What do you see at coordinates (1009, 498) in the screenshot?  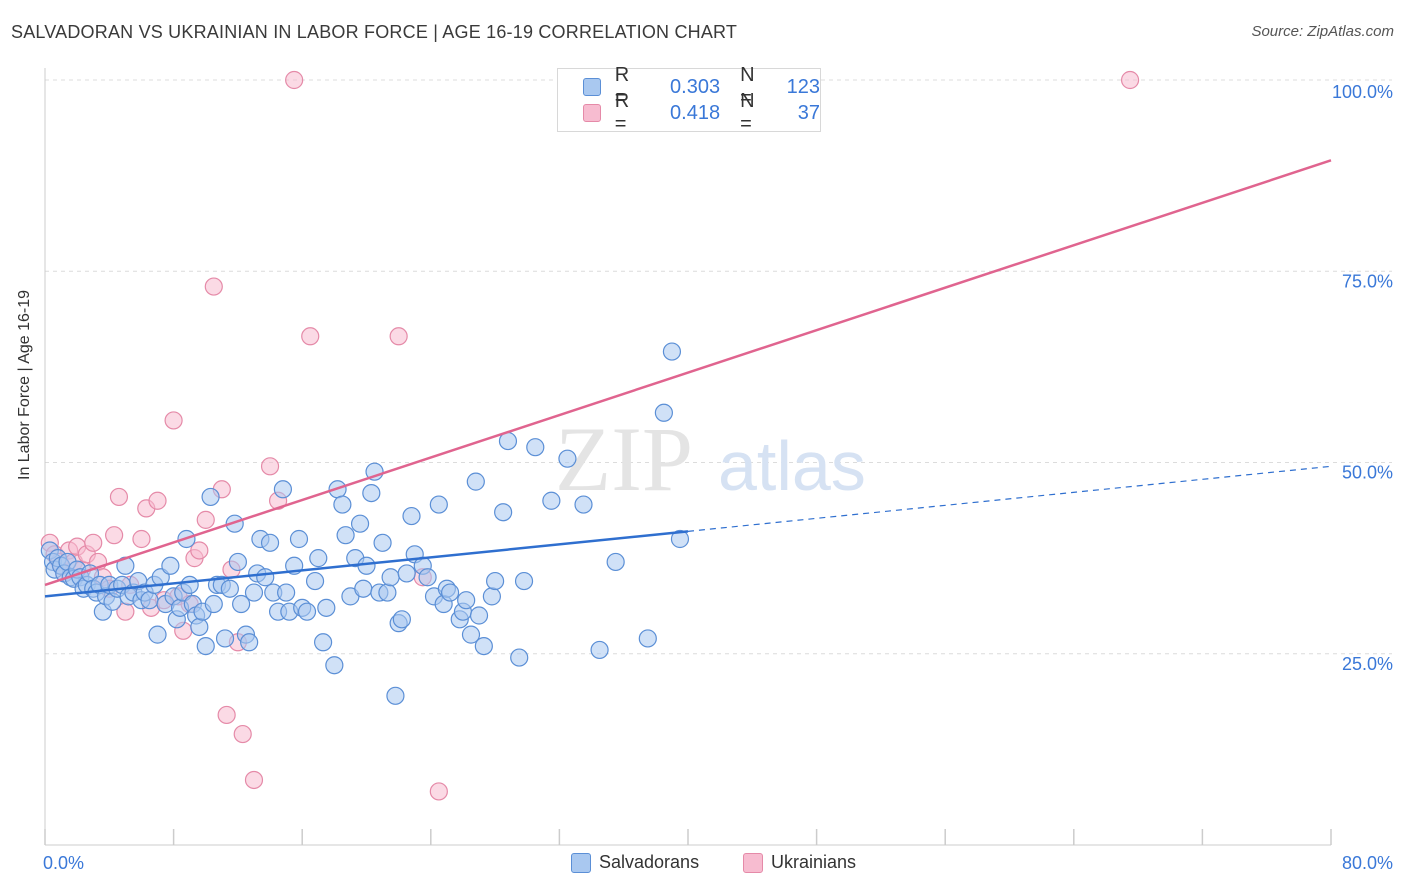 I see `salvadorans-trend-extension` at bounding box center [1009, 498].